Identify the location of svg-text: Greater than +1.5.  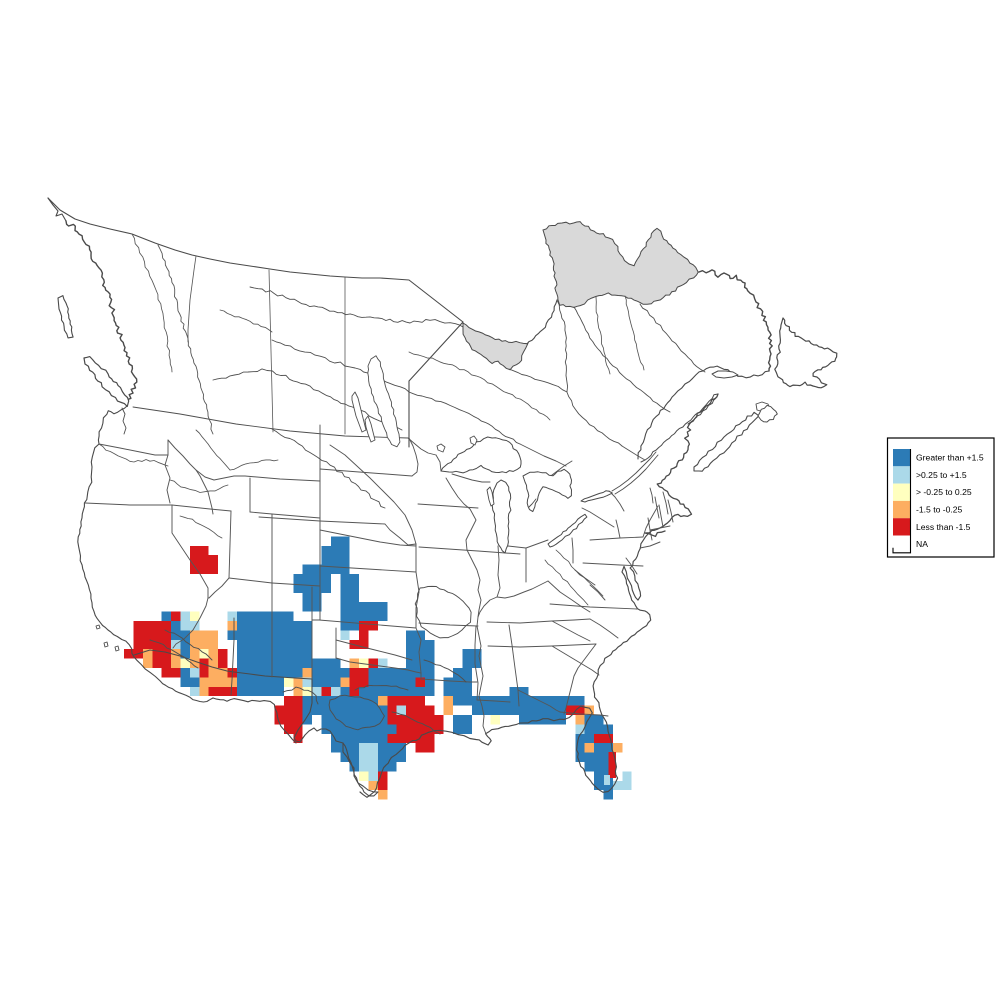
(950, 458).